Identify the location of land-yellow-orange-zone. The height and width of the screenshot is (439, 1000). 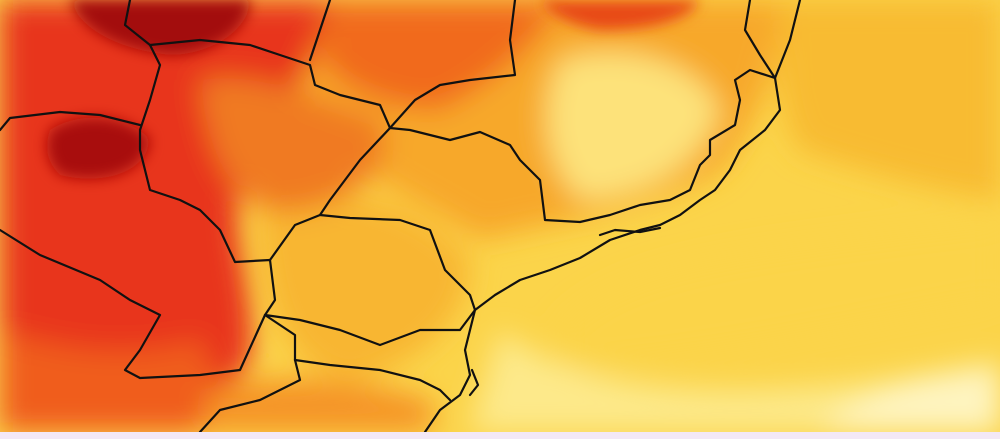
(365, 286).